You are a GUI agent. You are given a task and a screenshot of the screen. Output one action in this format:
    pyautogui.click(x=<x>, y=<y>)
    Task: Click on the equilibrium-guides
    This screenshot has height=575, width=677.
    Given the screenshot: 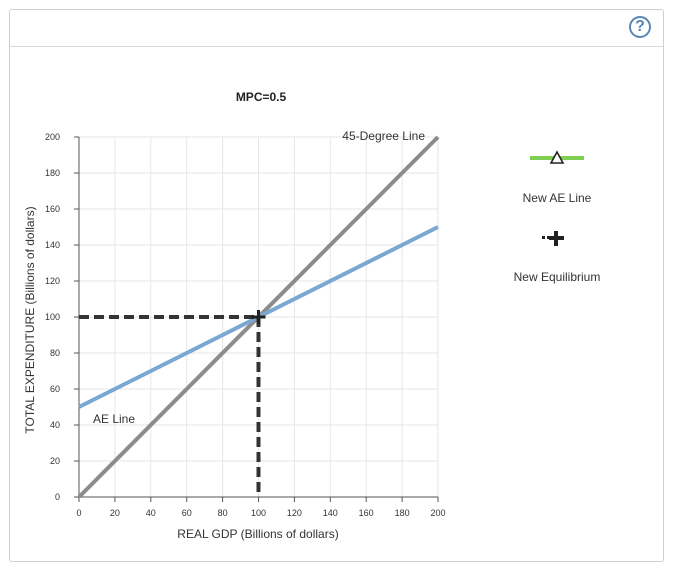 What is the action you would take?
    pyautogui.click(x=172, y=403)
    